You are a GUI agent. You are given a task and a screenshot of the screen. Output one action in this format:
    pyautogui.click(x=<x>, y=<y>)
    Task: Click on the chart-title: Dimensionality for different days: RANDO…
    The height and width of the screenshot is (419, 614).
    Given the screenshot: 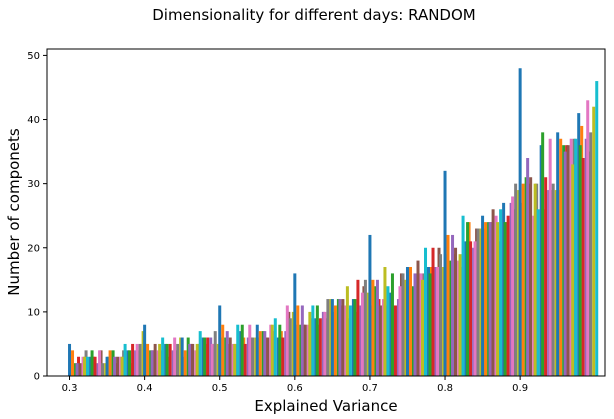 What is the action you would take?
    pyautogui.click(x=313, y=15)
    